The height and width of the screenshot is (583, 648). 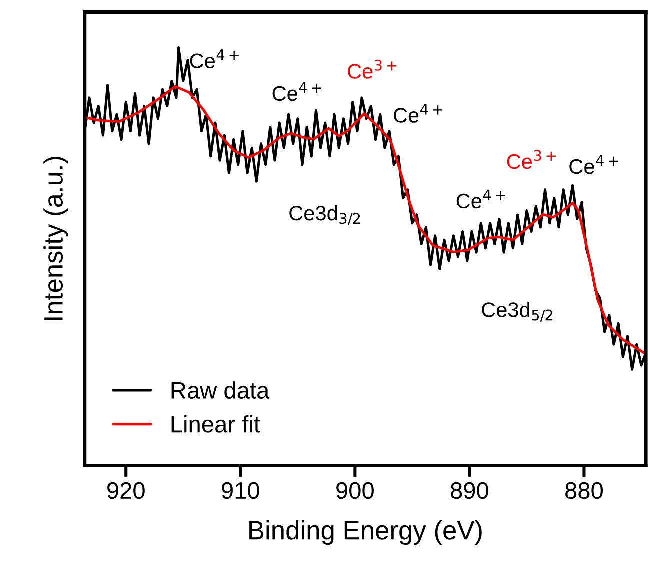 I want to click on x-tick-label: 900, so click(x=355, y=491).